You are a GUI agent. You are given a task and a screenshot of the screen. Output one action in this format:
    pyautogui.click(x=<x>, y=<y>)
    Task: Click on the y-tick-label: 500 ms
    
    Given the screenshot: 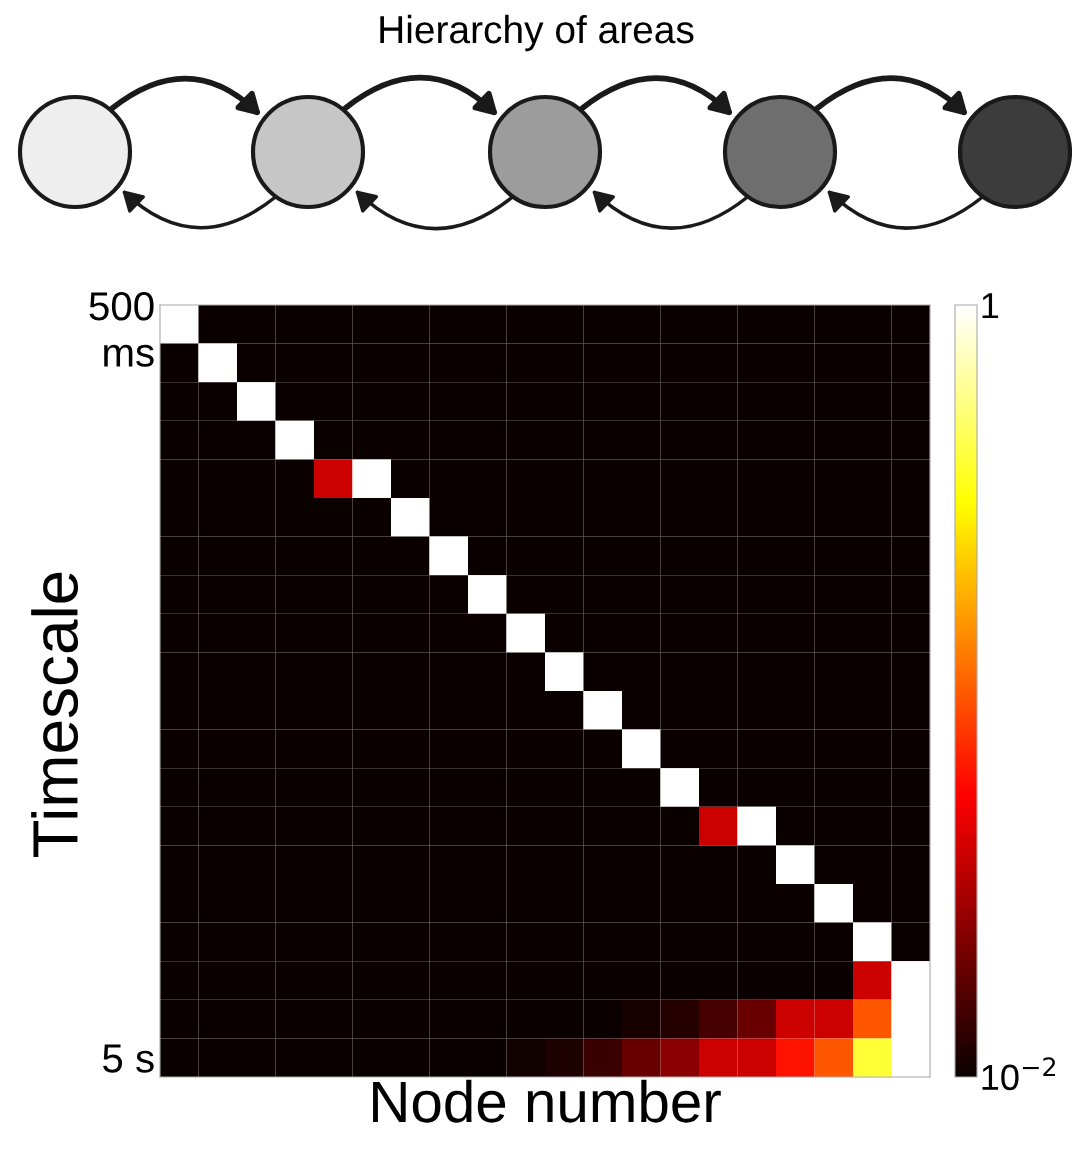 What is the action you would take?
    pyautogui.click(x=121, y=329)
    